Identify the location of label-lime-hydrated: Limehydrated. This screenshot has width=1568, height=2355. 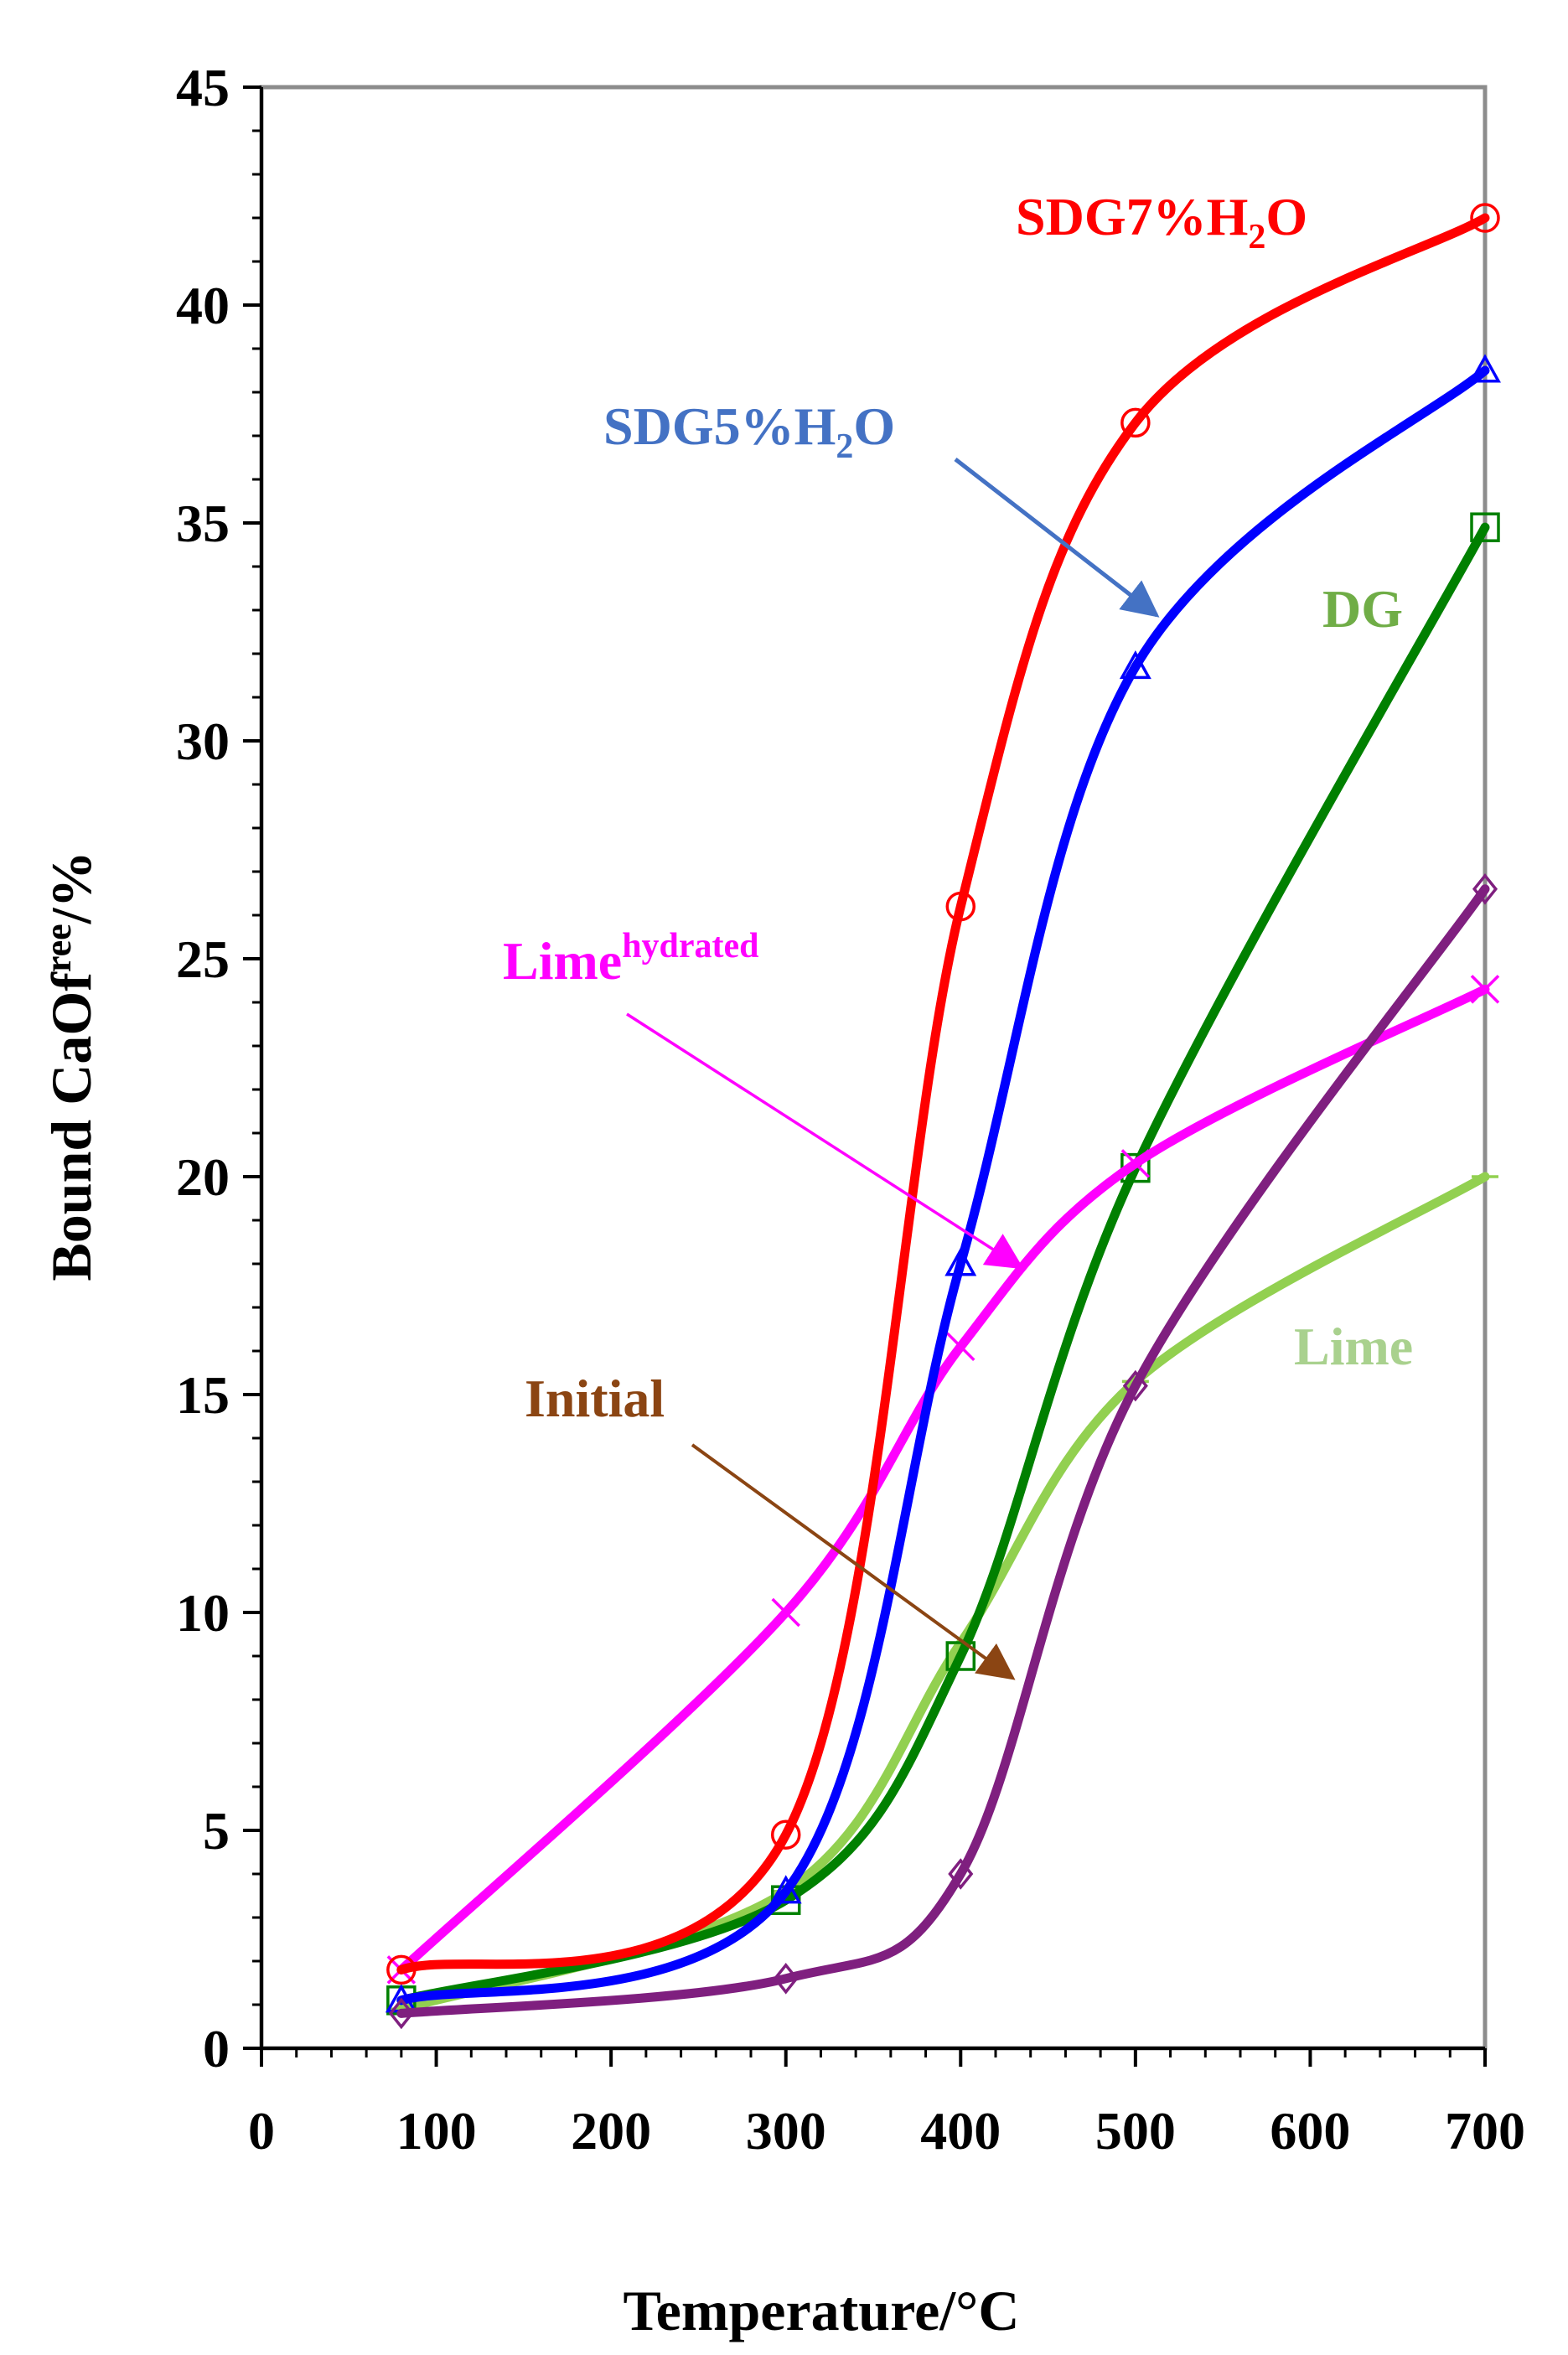
(631, 959).